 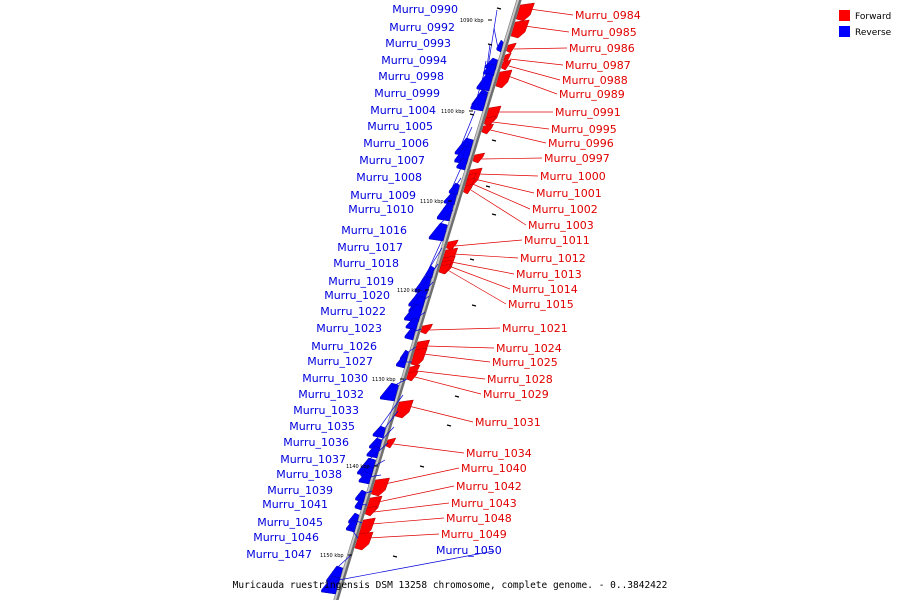 I want to click on reverse-gene-label: Murru_1047, so click(x=279, y=554).